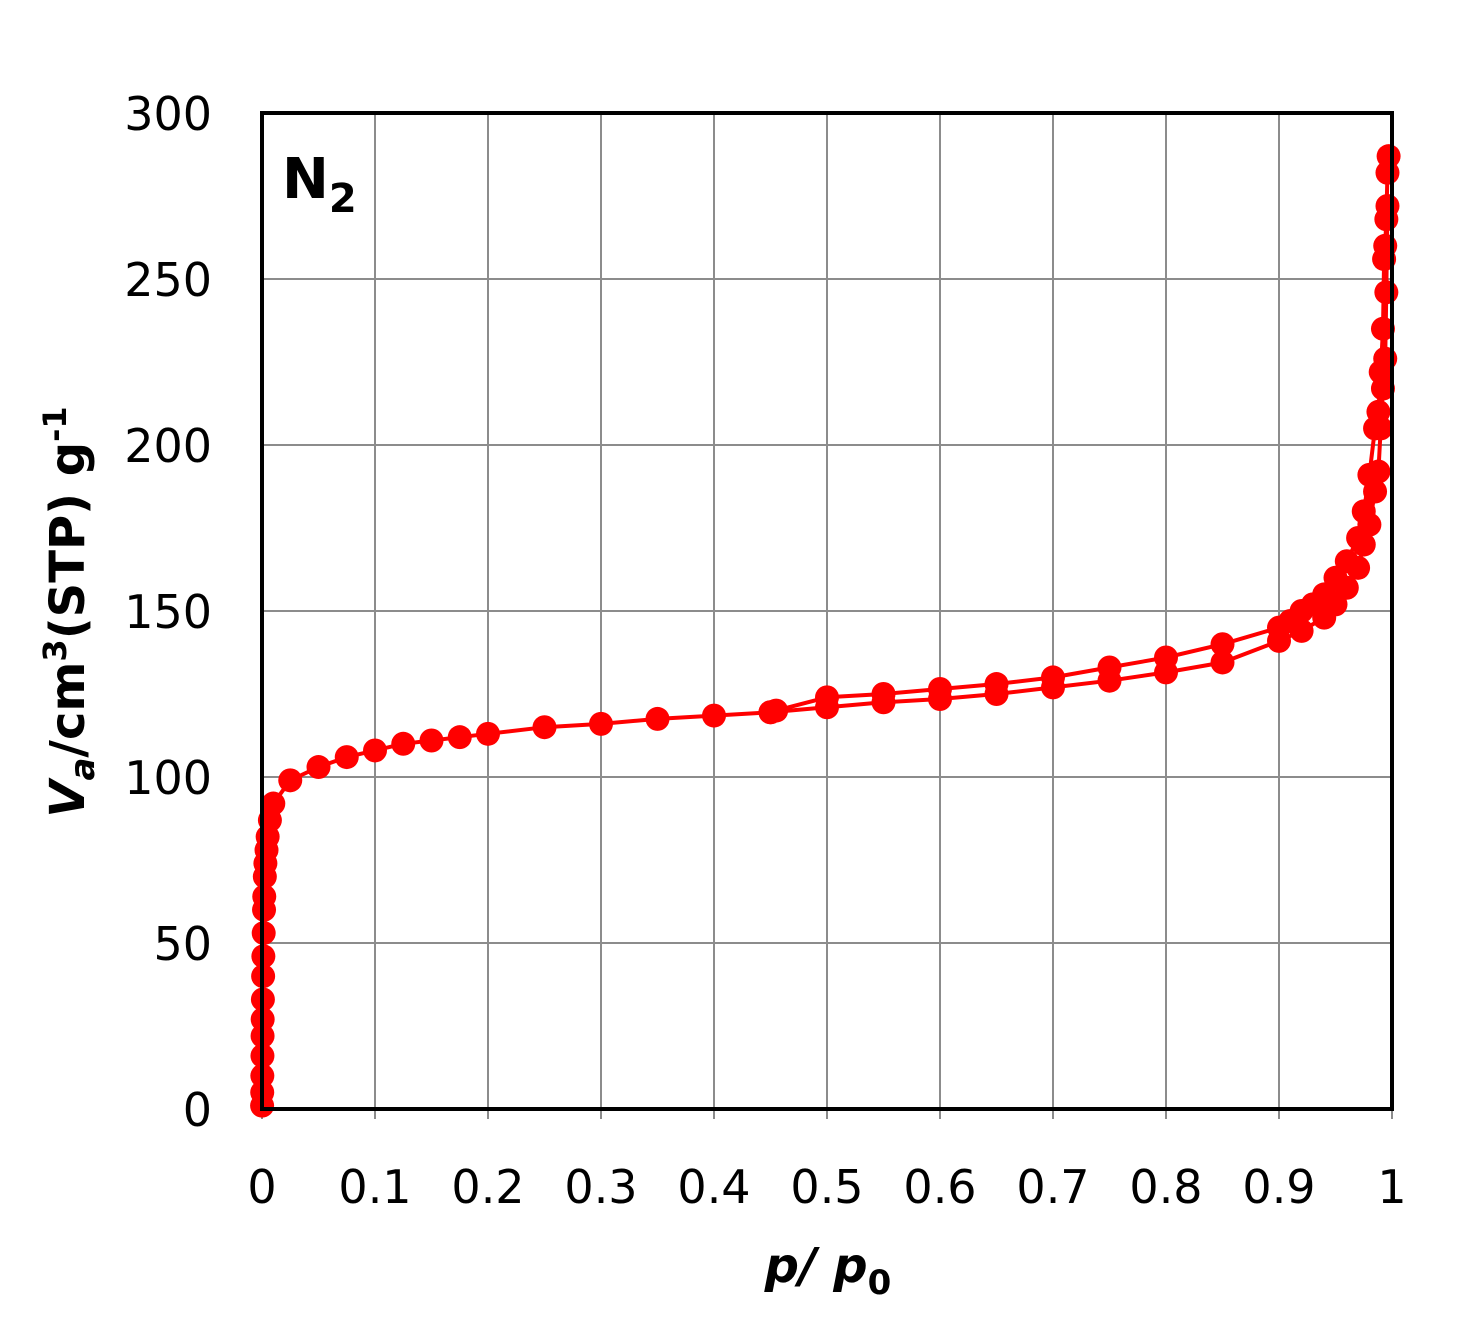  I want to click on x-tick-label: 0.6, so click(939, 1187).